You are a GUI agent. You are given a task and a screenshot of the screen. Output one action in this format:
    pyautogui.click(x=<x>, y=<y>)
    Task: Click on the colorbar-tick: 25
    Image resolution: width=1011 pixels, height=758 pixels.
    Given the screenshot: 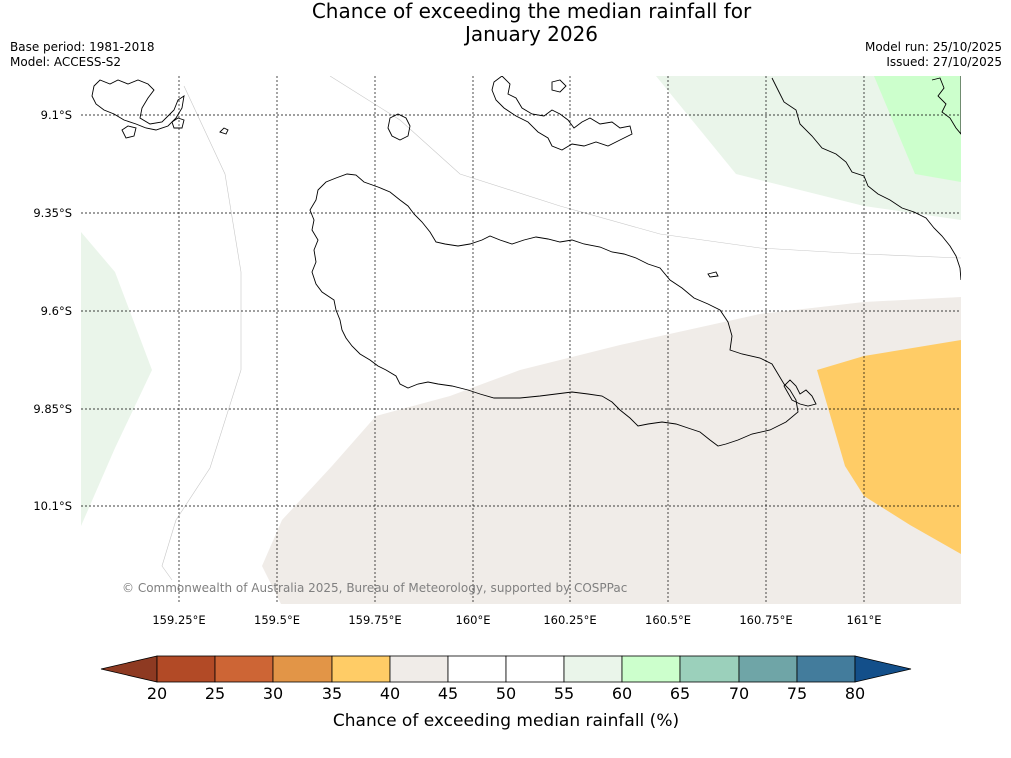 What is the action you would take?
    pyautogui.click(x=215, y=693)
    